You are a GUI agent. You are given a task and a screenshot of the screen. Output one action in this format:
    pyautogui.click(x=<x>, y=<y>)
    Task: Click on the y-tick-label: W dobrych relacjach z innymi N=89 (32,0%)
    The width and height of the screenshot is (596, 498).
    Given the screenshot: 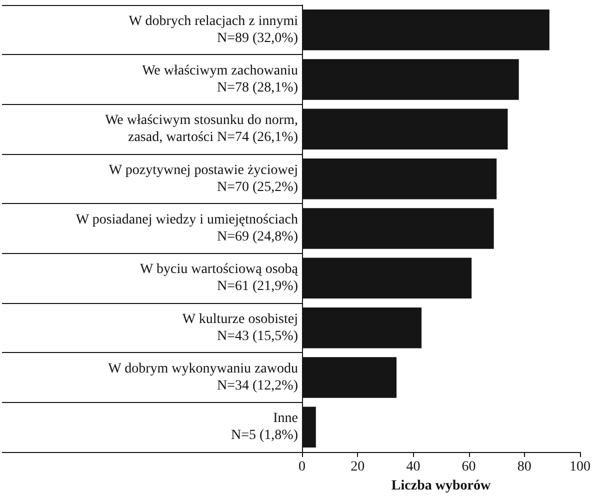 What is the action you would take?
    pyautogui.click(x=213, y=30)
    